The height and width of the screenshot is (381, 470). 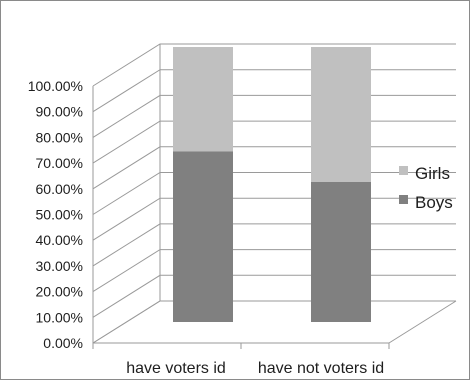 I want to click on y-tick-label: 10.00%, so click(x=59, y=317).